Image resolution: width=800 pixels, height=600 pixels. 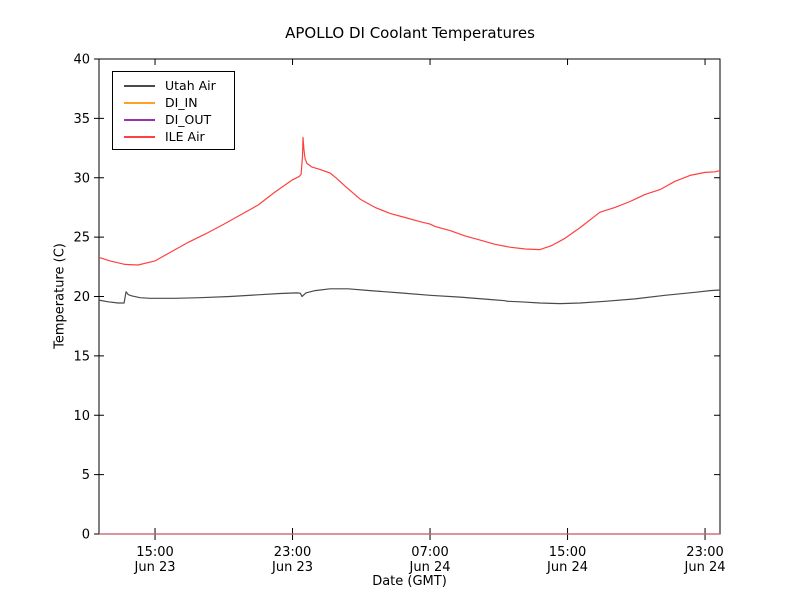 What do you see at coordinates (81, 416) in the screenshot?
I see `y-tick-label: 10` at bounding box center [81, 416].